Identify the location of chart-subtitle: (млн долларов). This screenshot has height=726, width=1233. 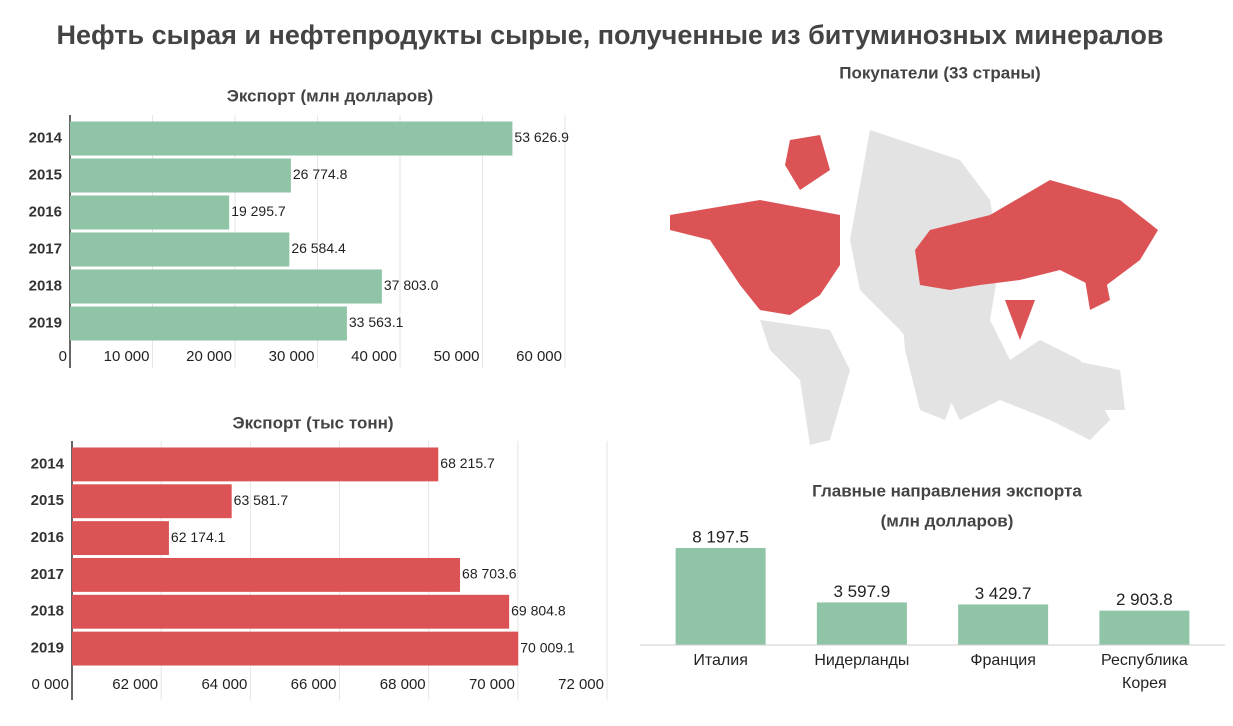
(947, 520).